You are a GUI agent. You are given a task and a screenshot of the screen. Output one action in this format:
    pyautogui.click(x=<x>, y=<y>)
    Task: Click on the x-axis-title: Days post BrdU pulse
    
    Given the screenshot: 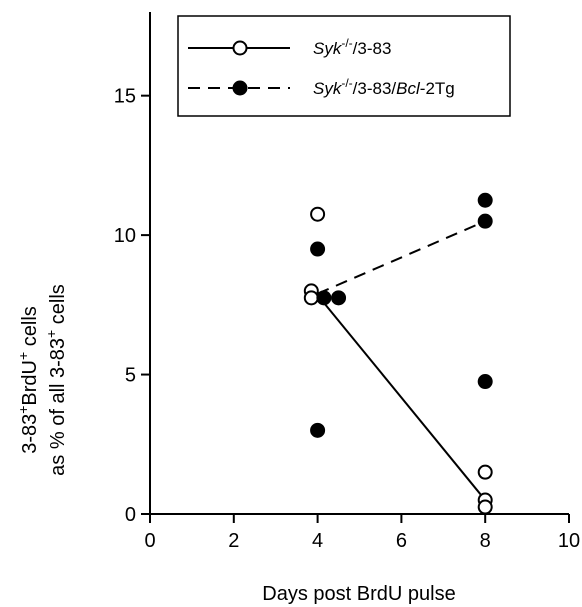 What is the action you would take?
    pyautogui.click(x=358, y=594)
    